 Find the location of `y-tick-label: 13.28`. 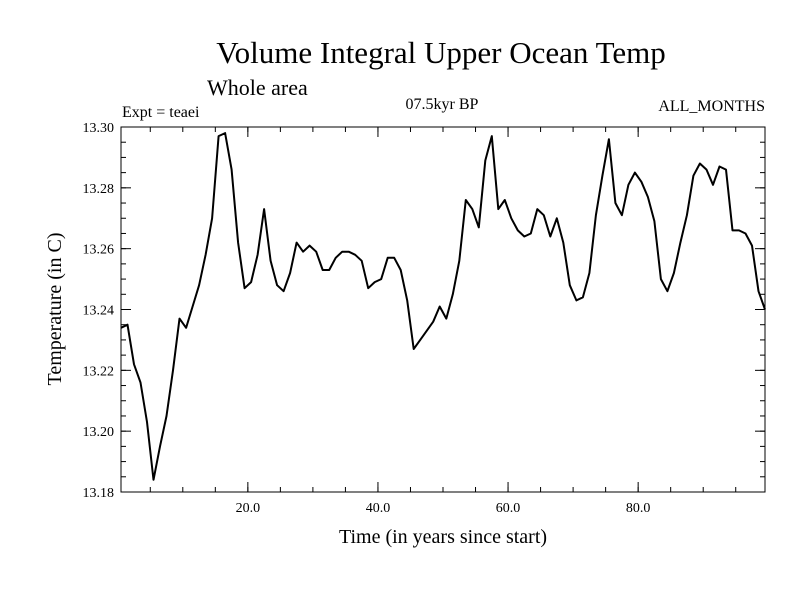

y-tick-label: 13.28 is located at coordinates (99, 189).